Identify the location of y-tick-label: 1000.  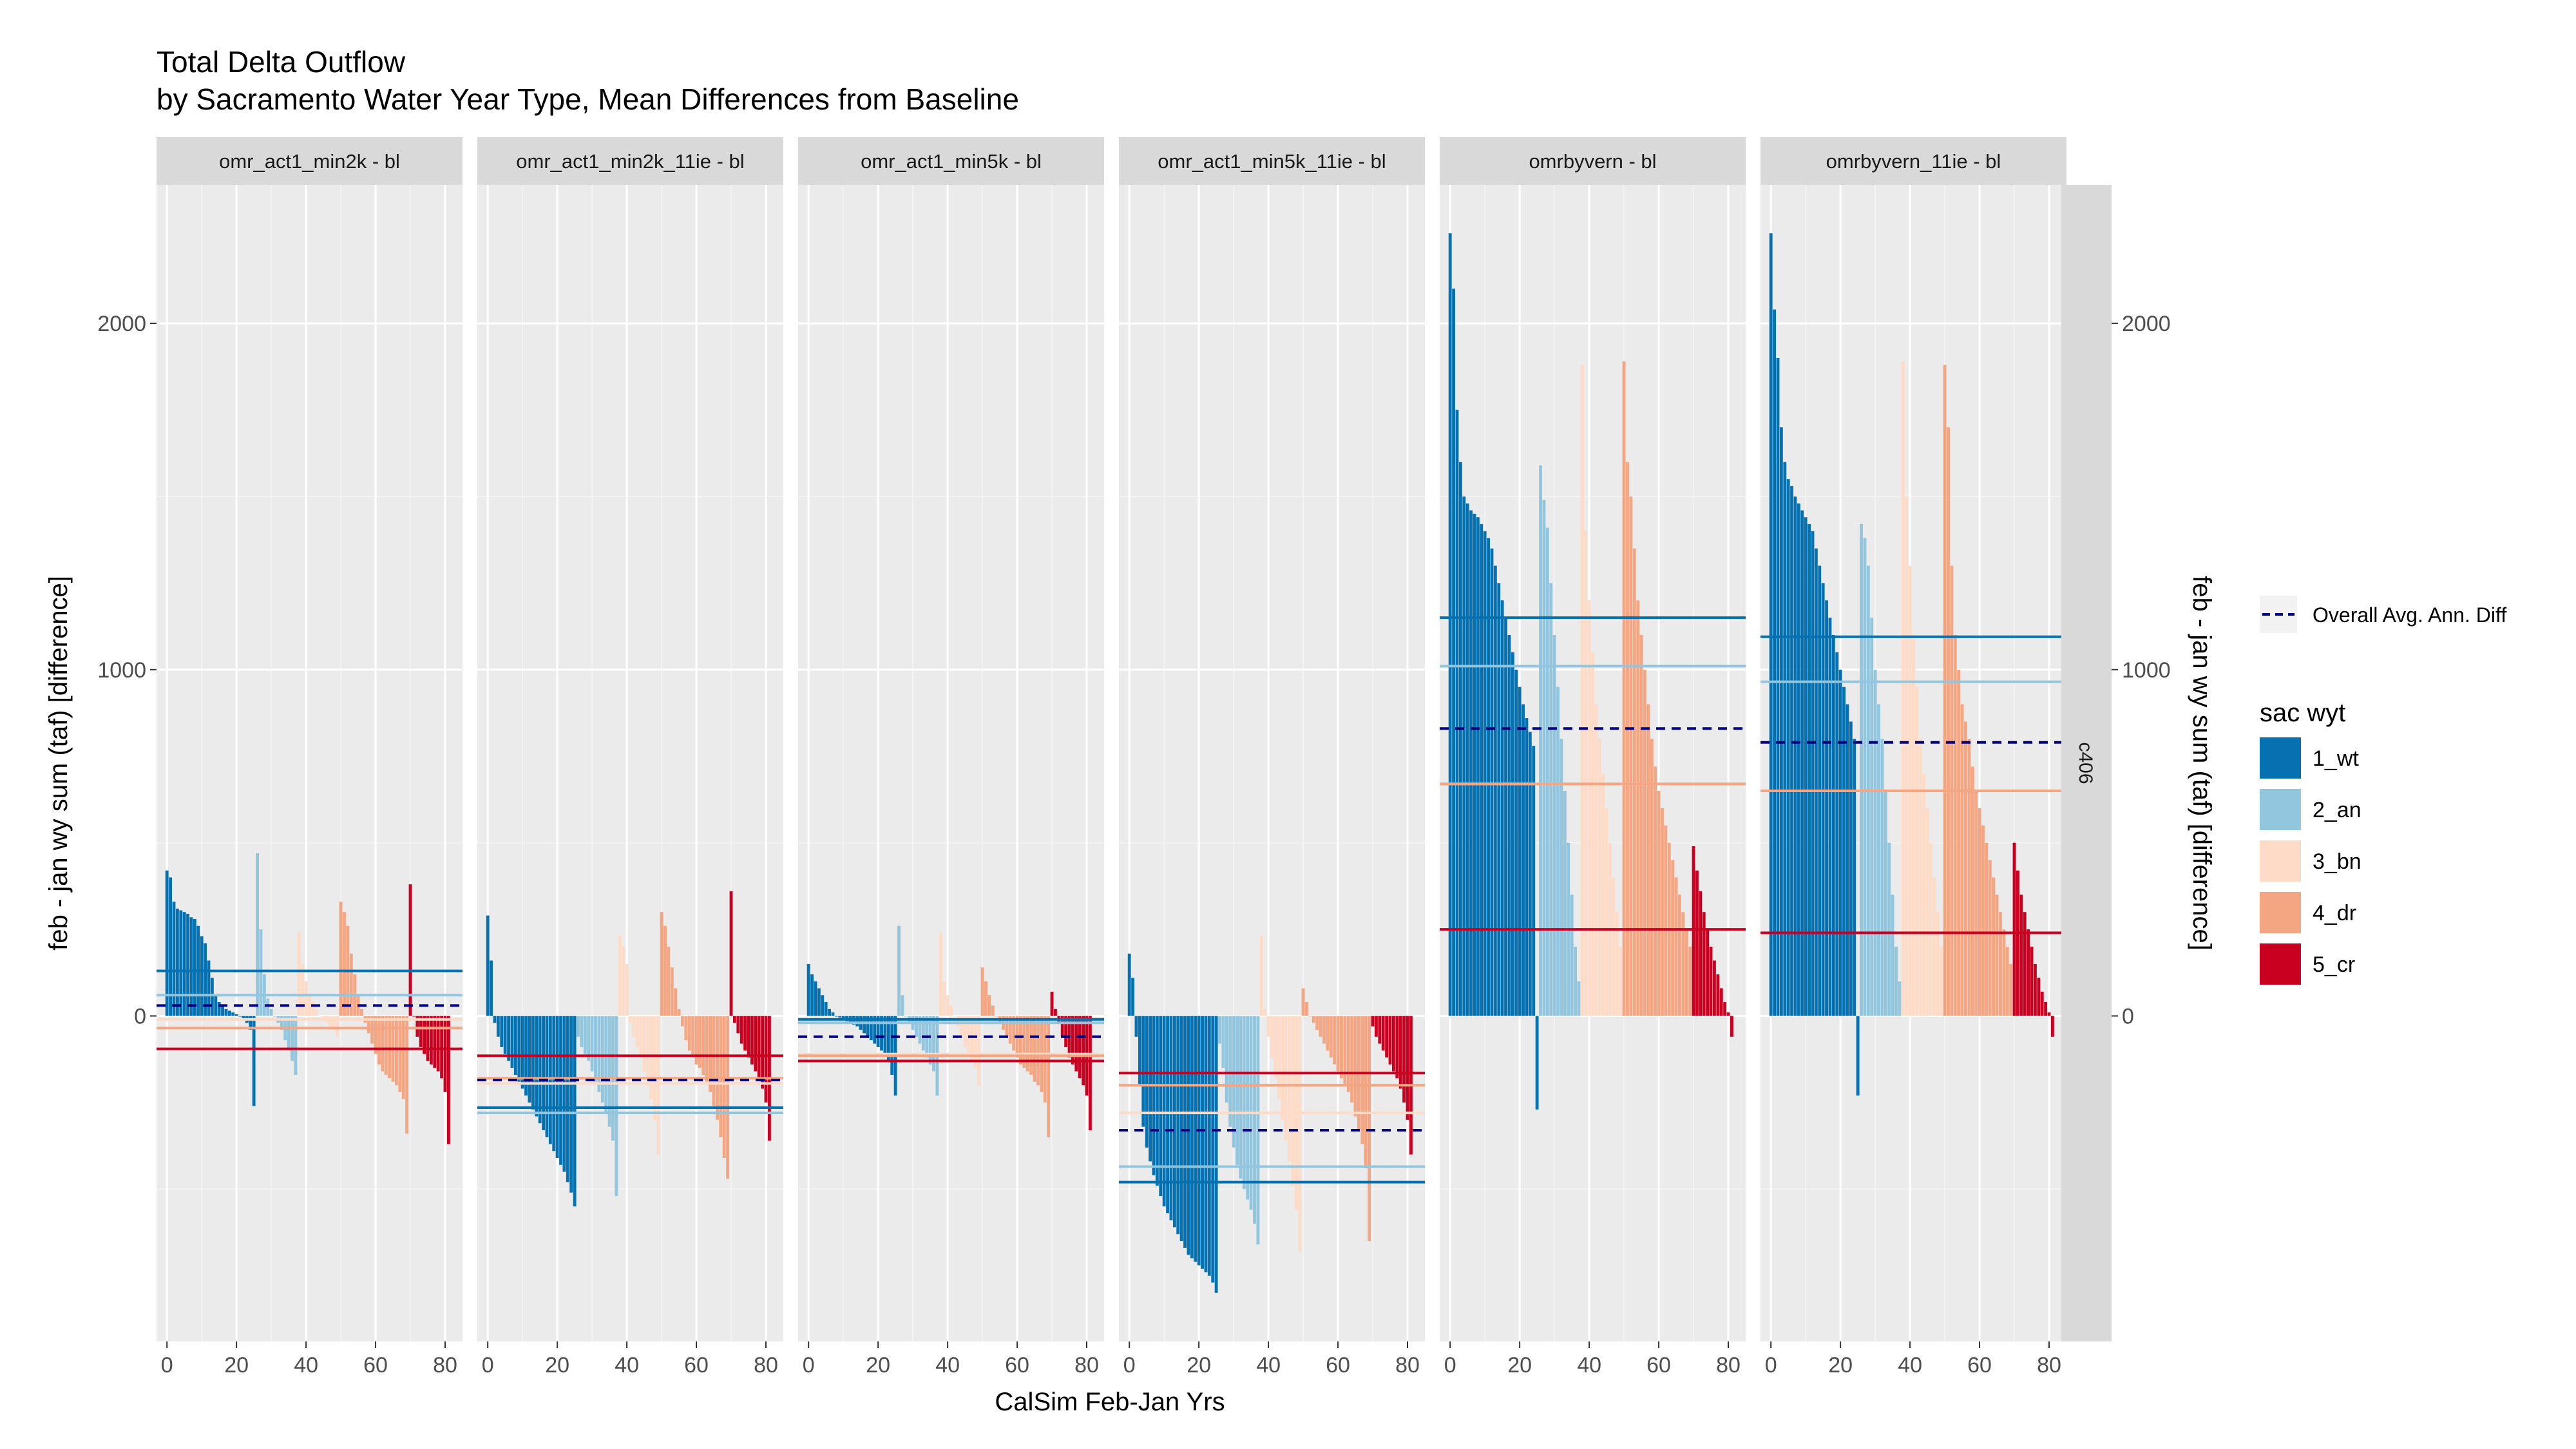
(121, 670).